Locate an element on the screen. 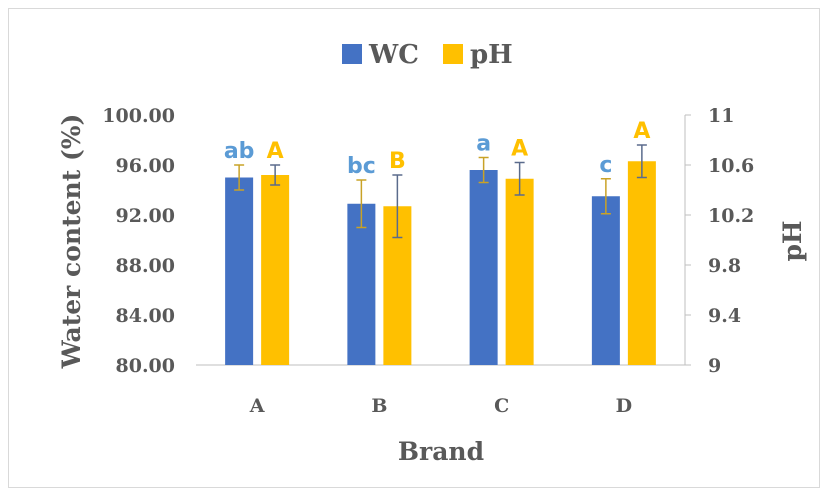 This screenshot has height=497, width=829. y-tick-label: 92.00 is located at coordinates (146, 216).